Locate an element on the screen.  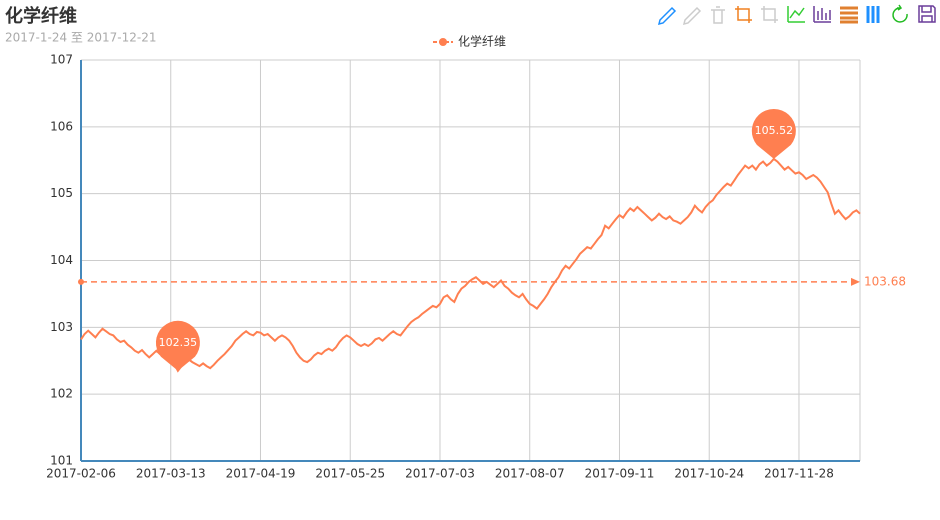
x-tick-label: 2017-03-13 is located at coordinates (171, 474).